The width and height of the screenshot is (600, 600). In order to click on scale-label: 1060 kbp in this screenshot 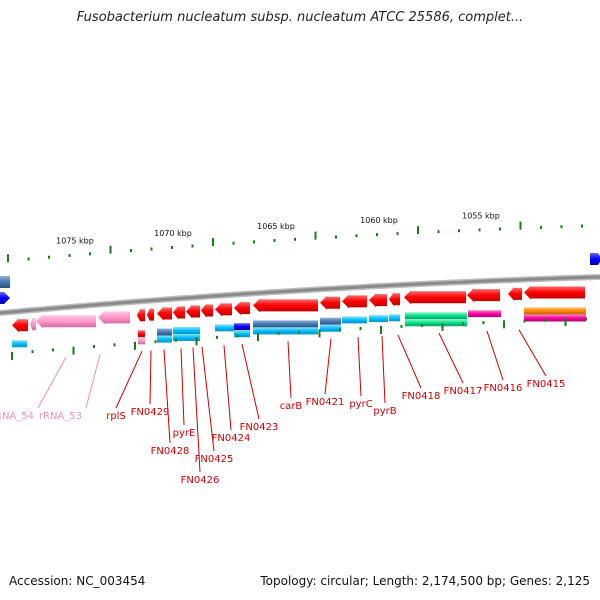, I will do `click(379, 220)`.